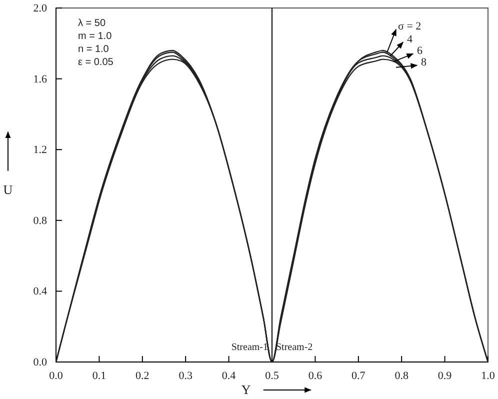 Image resolution: width=498 pixels, height=399 pixels. What do you see at coordinates (99, 376) in the screenshot?
I see `x-tick-label: 0.1` at bounding box center [99, 376].